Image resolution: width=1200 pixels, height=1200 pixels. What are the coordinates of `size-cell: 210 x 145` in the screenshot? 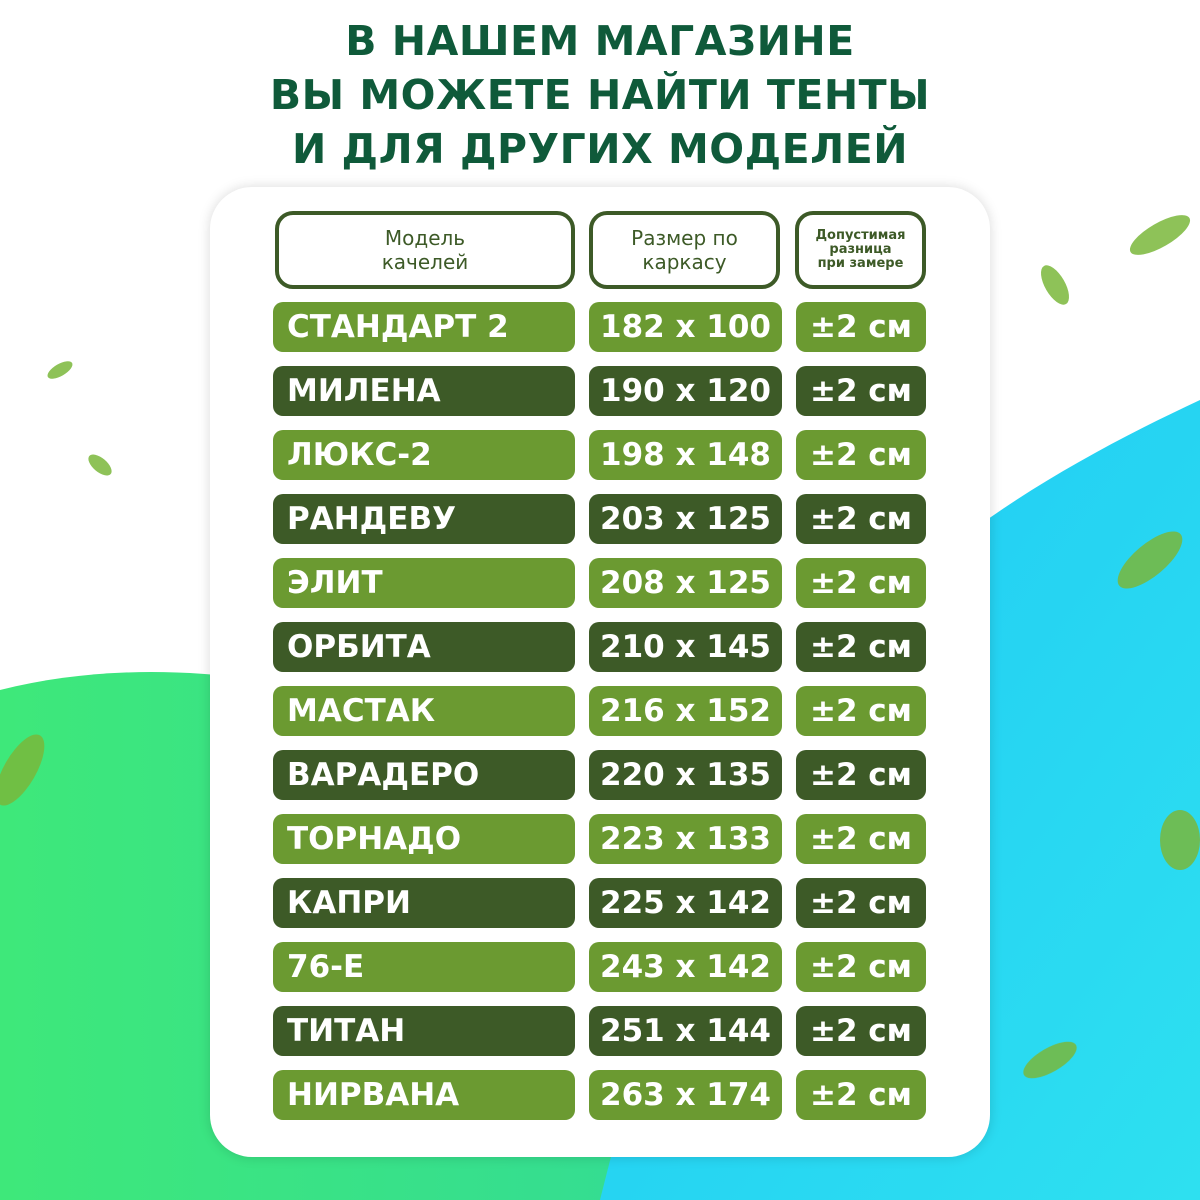 It's located at (685, 647).